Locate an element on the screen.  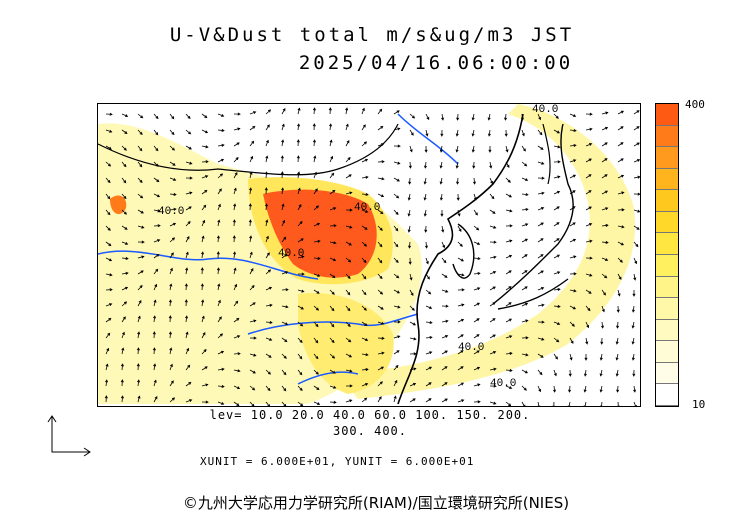
contour-label: 40.0 is located at coordinates (545, 110).